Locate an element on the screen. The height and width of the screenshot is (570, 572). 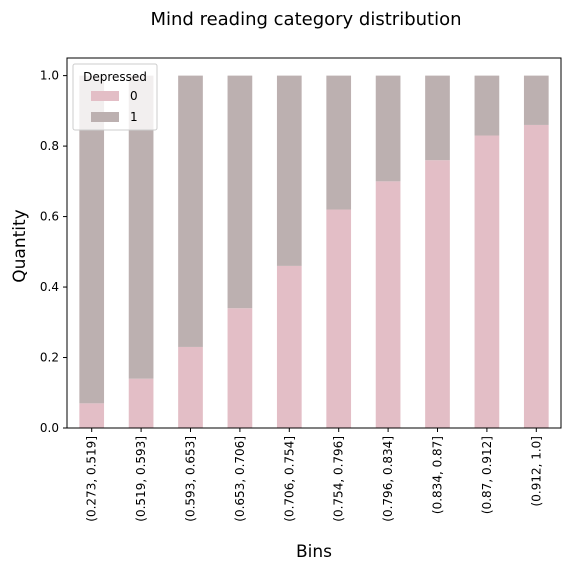
y-tick-label: 0.8 is located at coordinates (49, 146).